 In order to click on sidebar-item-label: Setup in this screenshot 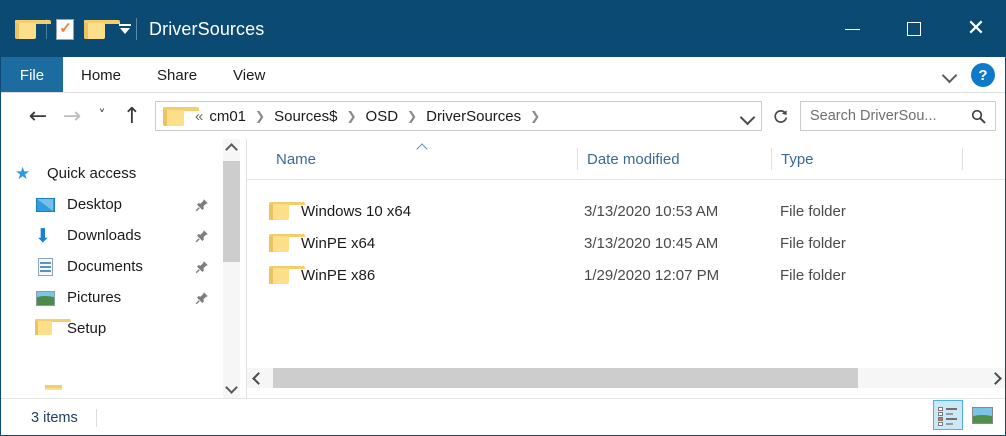, I will do `click(87, 328)`.